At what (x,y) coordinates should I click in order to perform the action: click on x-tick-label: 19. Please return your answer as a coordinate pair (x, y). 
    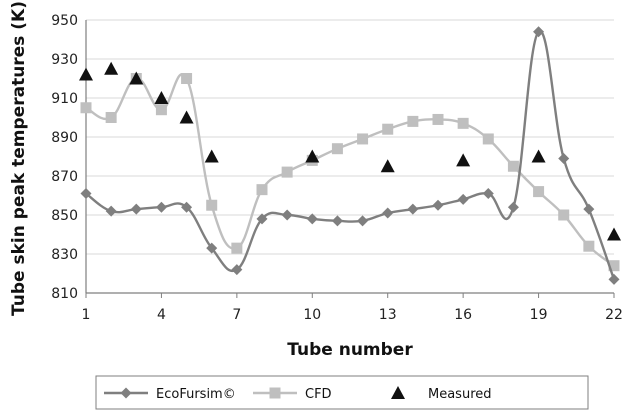
    Looking at the image, I should click on (539, 315).